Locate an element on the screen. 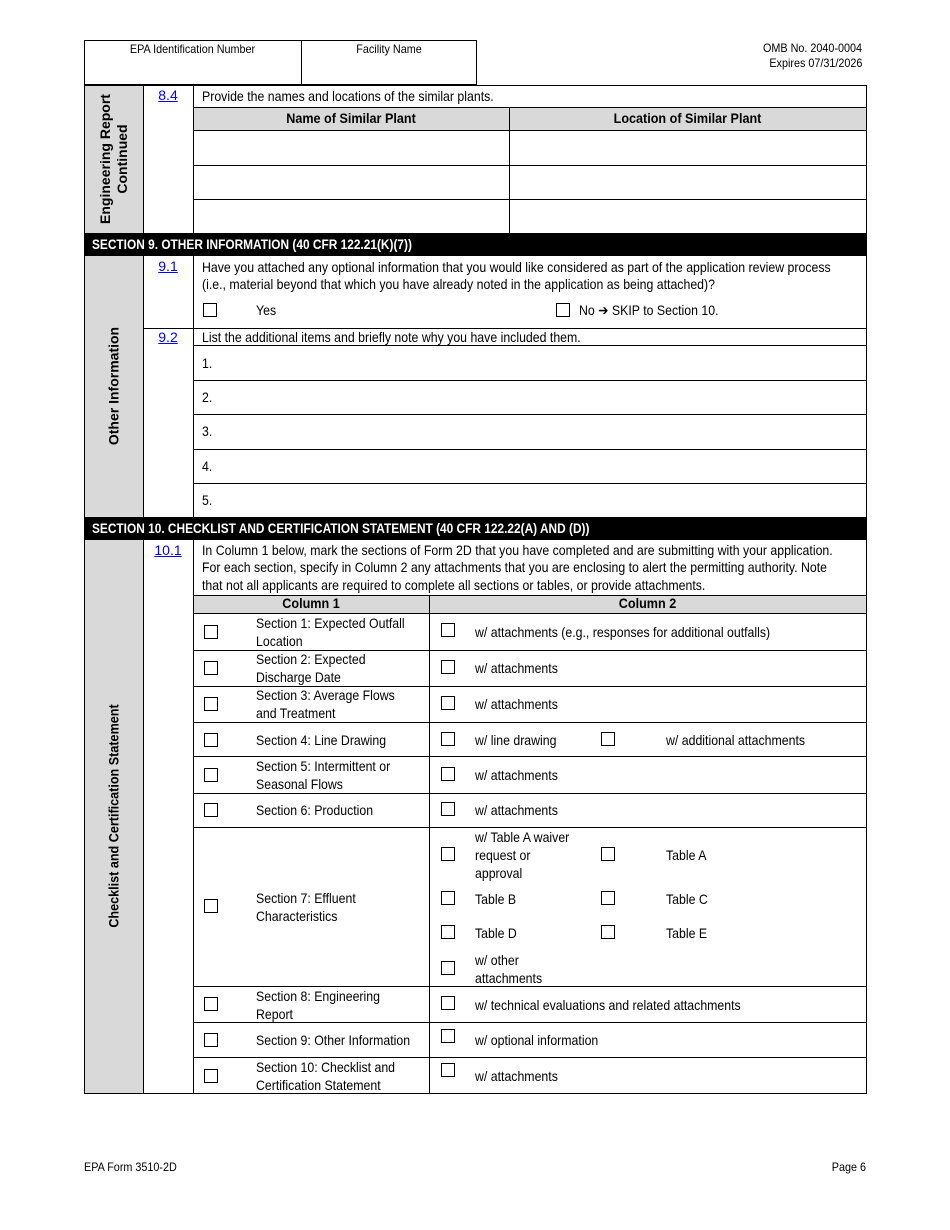 The image size is (950, 1230). section-6-checkbox is located at coordinates (211, 810).